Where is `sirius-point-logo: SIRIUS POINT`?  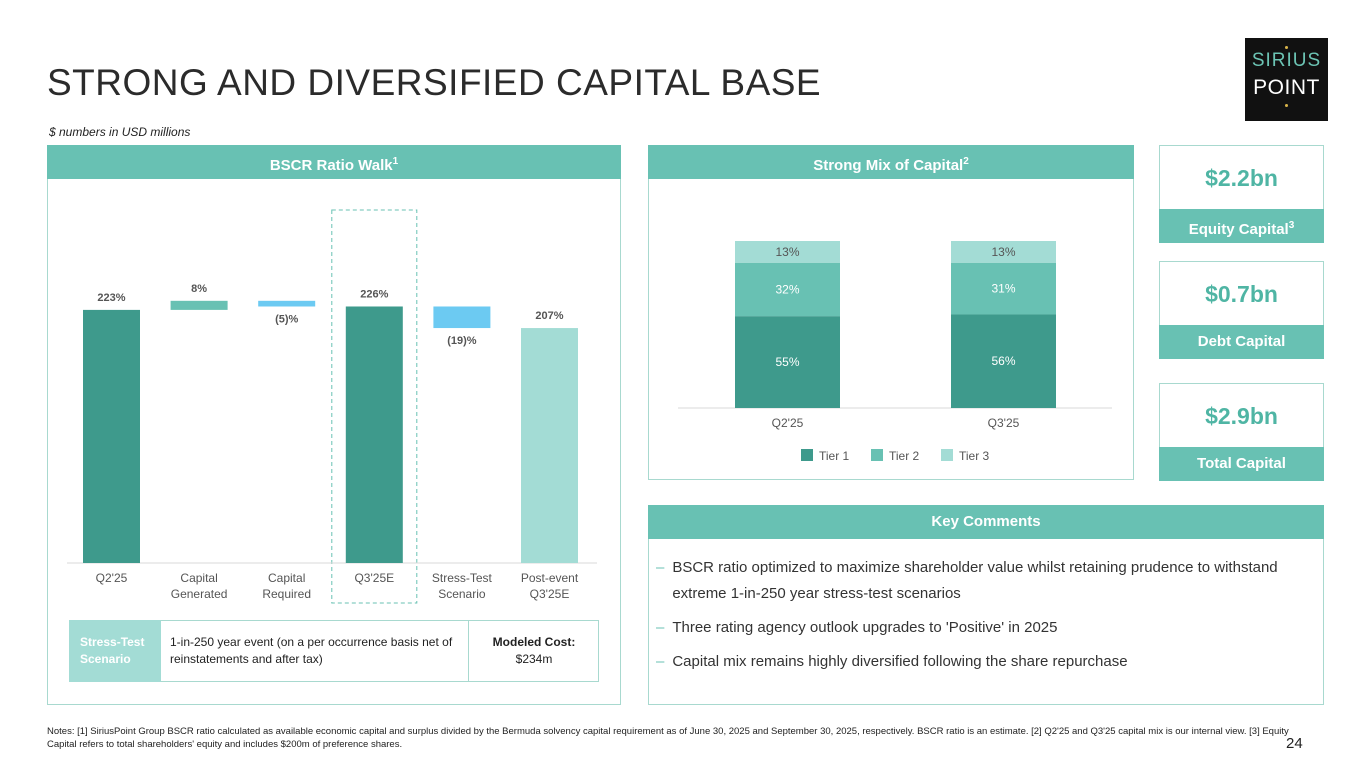
sirius-point-logo: SIRIUS POINT is located at coordinates (1286, 79).